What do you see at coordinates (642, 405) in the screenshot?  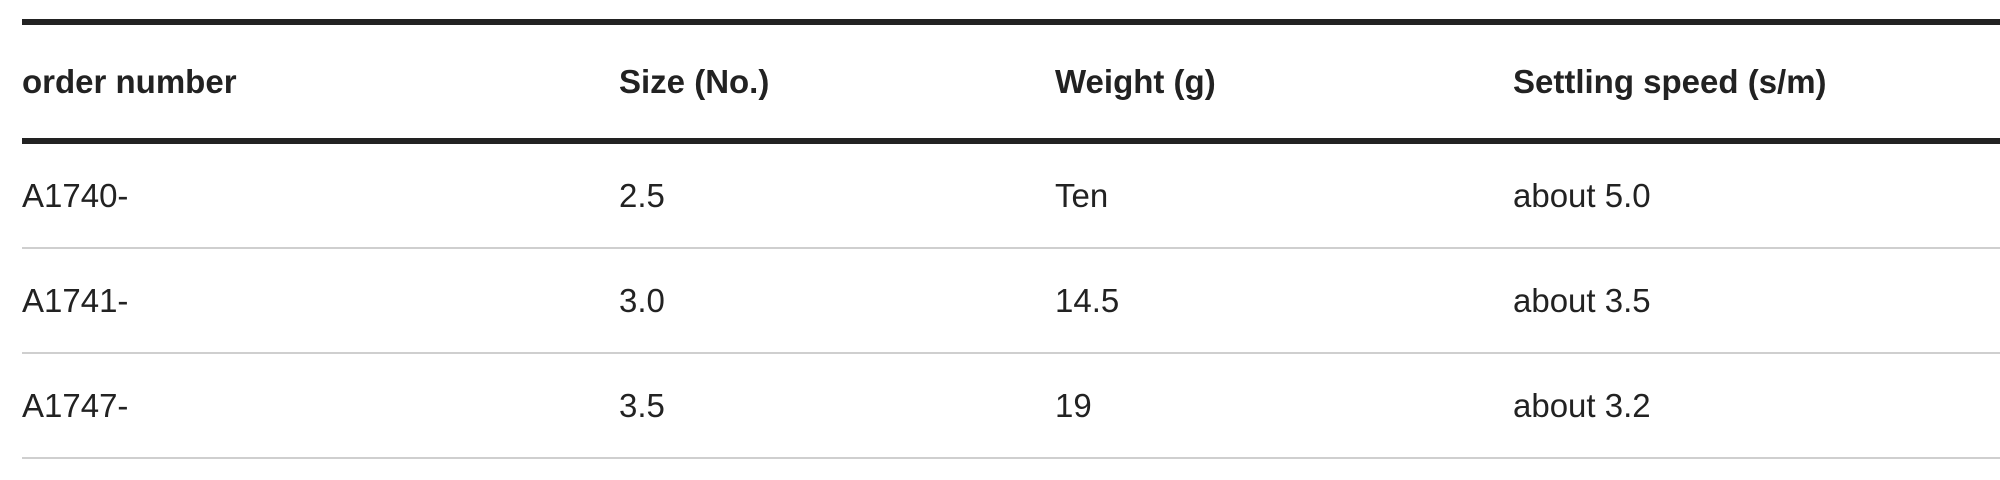 I see `cell-size: 3.5` at bounding box center [642, 405].